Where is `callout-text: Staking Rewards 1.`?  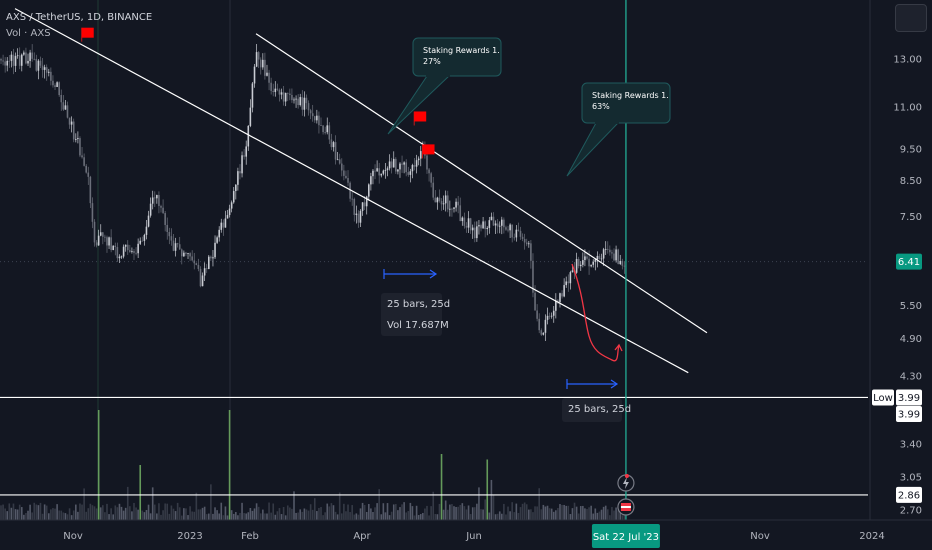 callout-text: Staking Rewards 1. is located at coordinates (630, 95).